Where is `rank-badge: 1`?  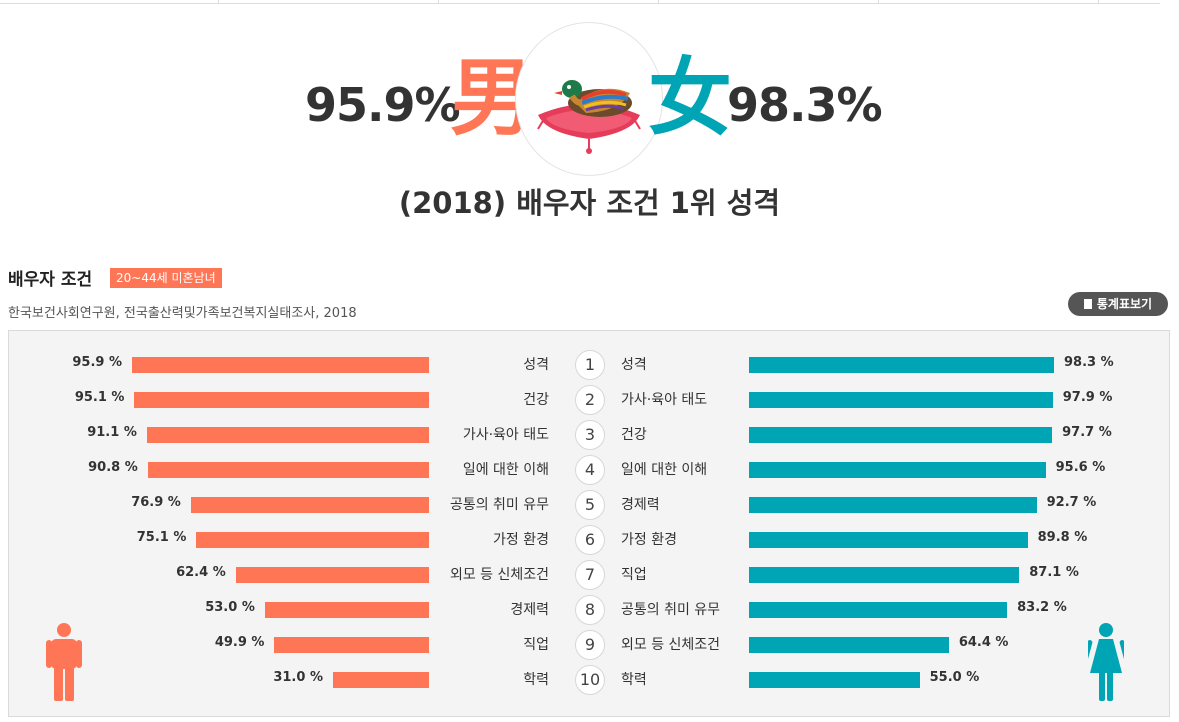 rank-badge: 1 is located at coordinates (590, 365).